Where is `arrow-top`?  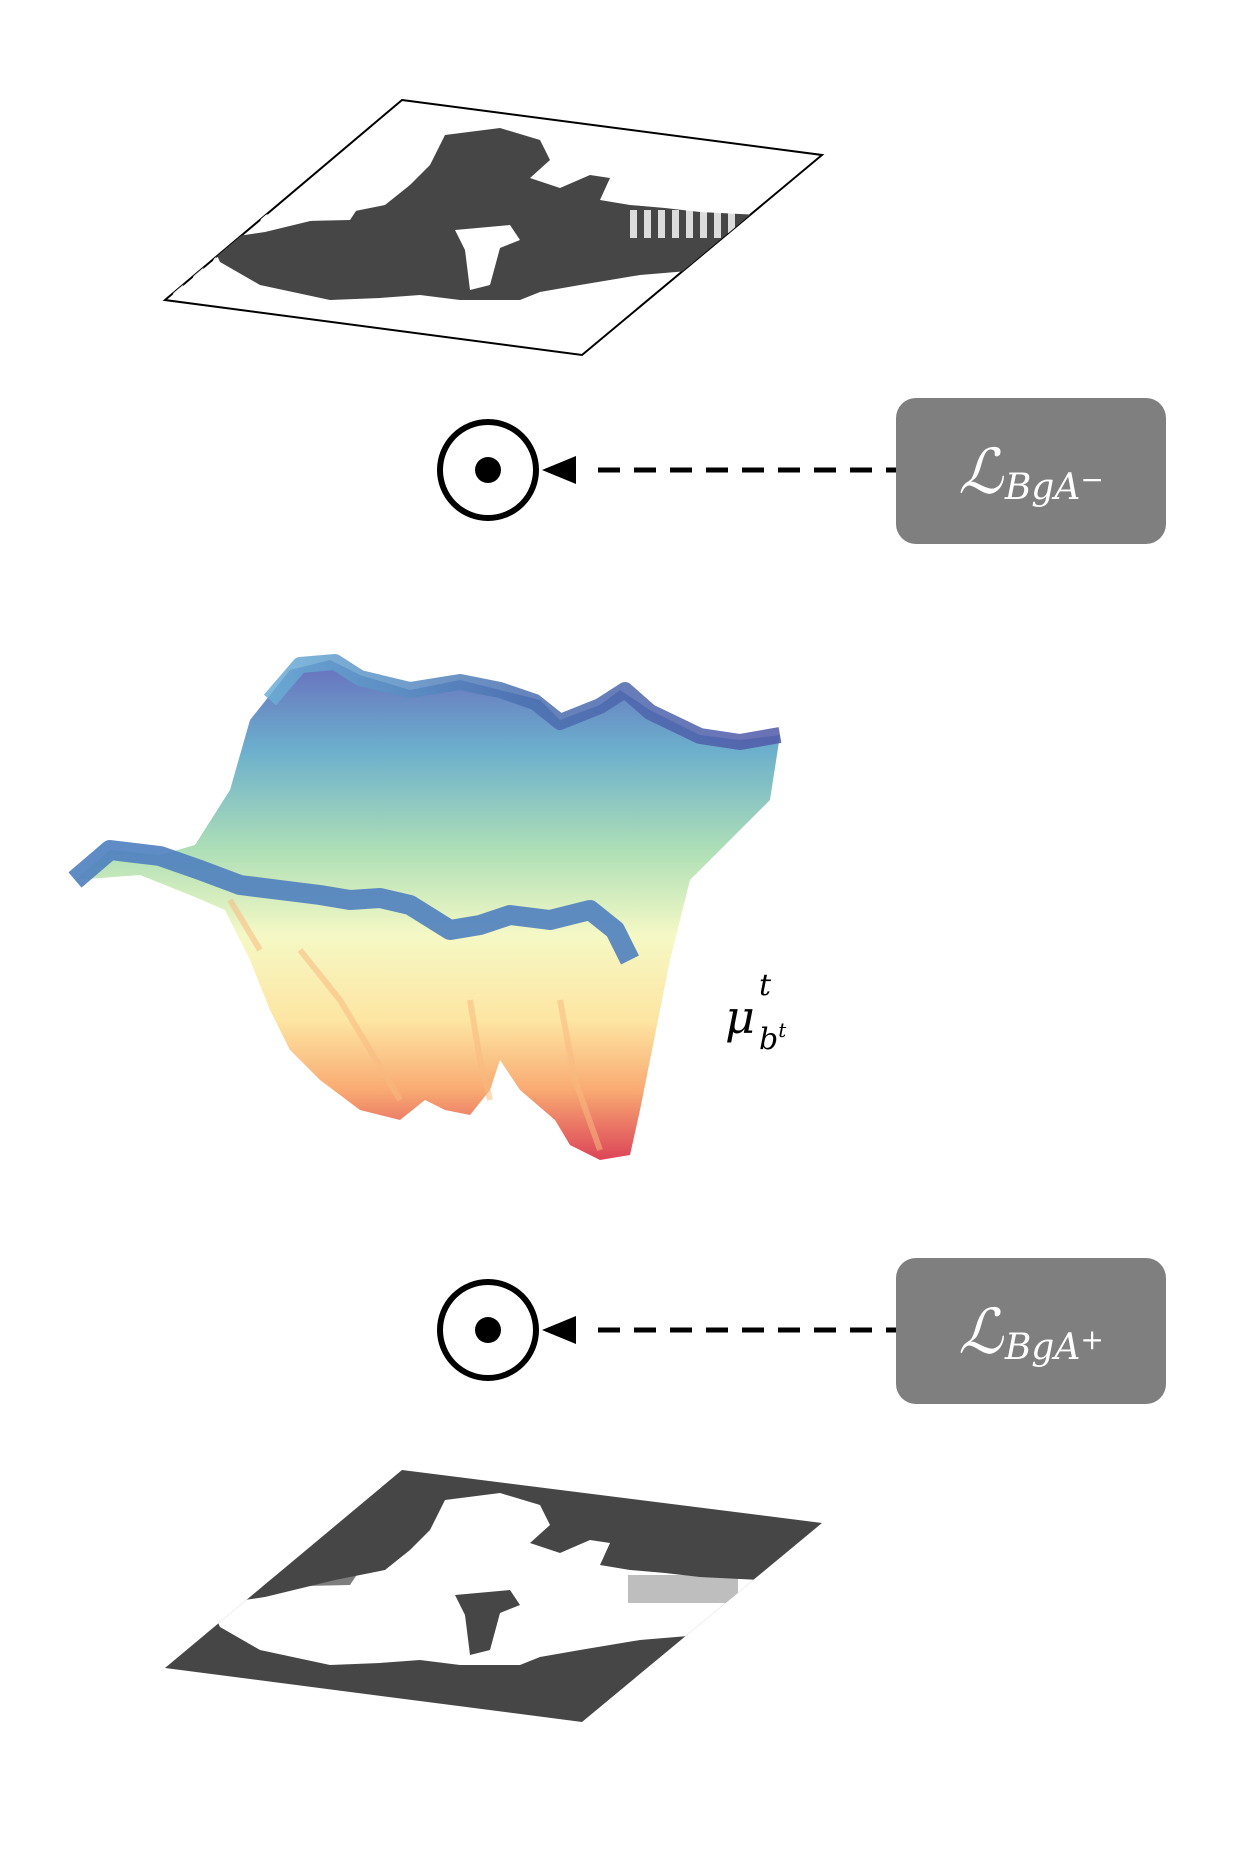
arrow-top is located at coordinates (721, 470).